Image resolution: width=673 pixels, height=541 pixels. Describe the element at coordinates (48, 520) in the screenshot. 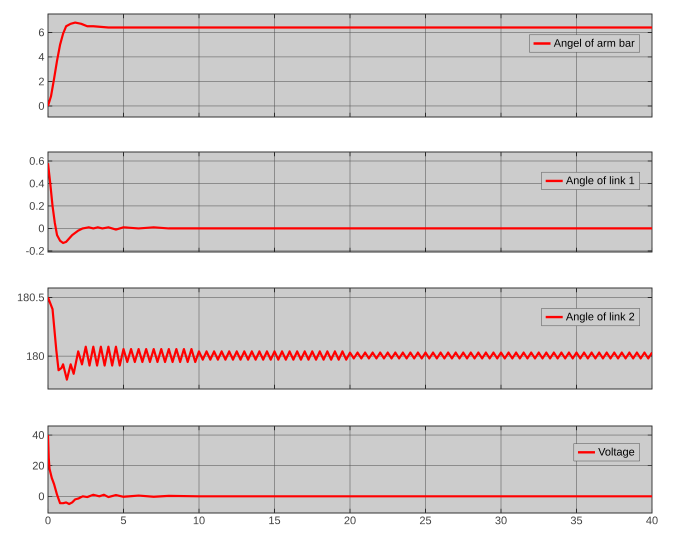

I see `x-tick-label: 0` at that location.